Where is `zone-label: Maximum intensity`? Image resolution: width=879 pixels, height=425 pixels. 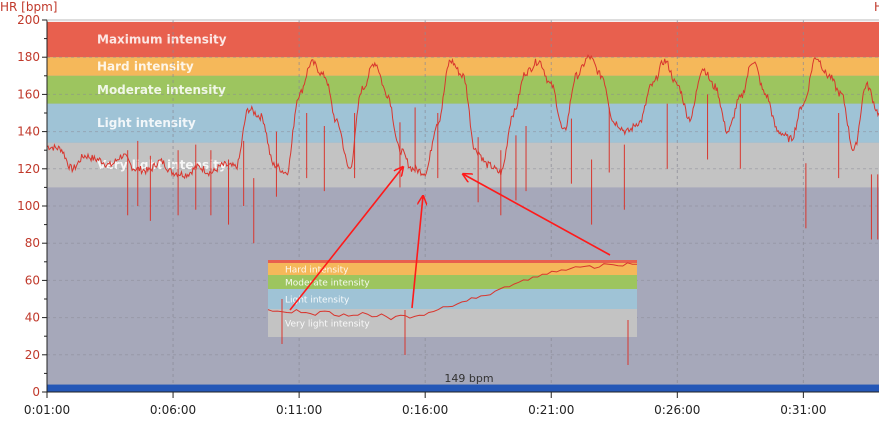 zone-label: Maximum intensity is located at coordinates (162, 40).